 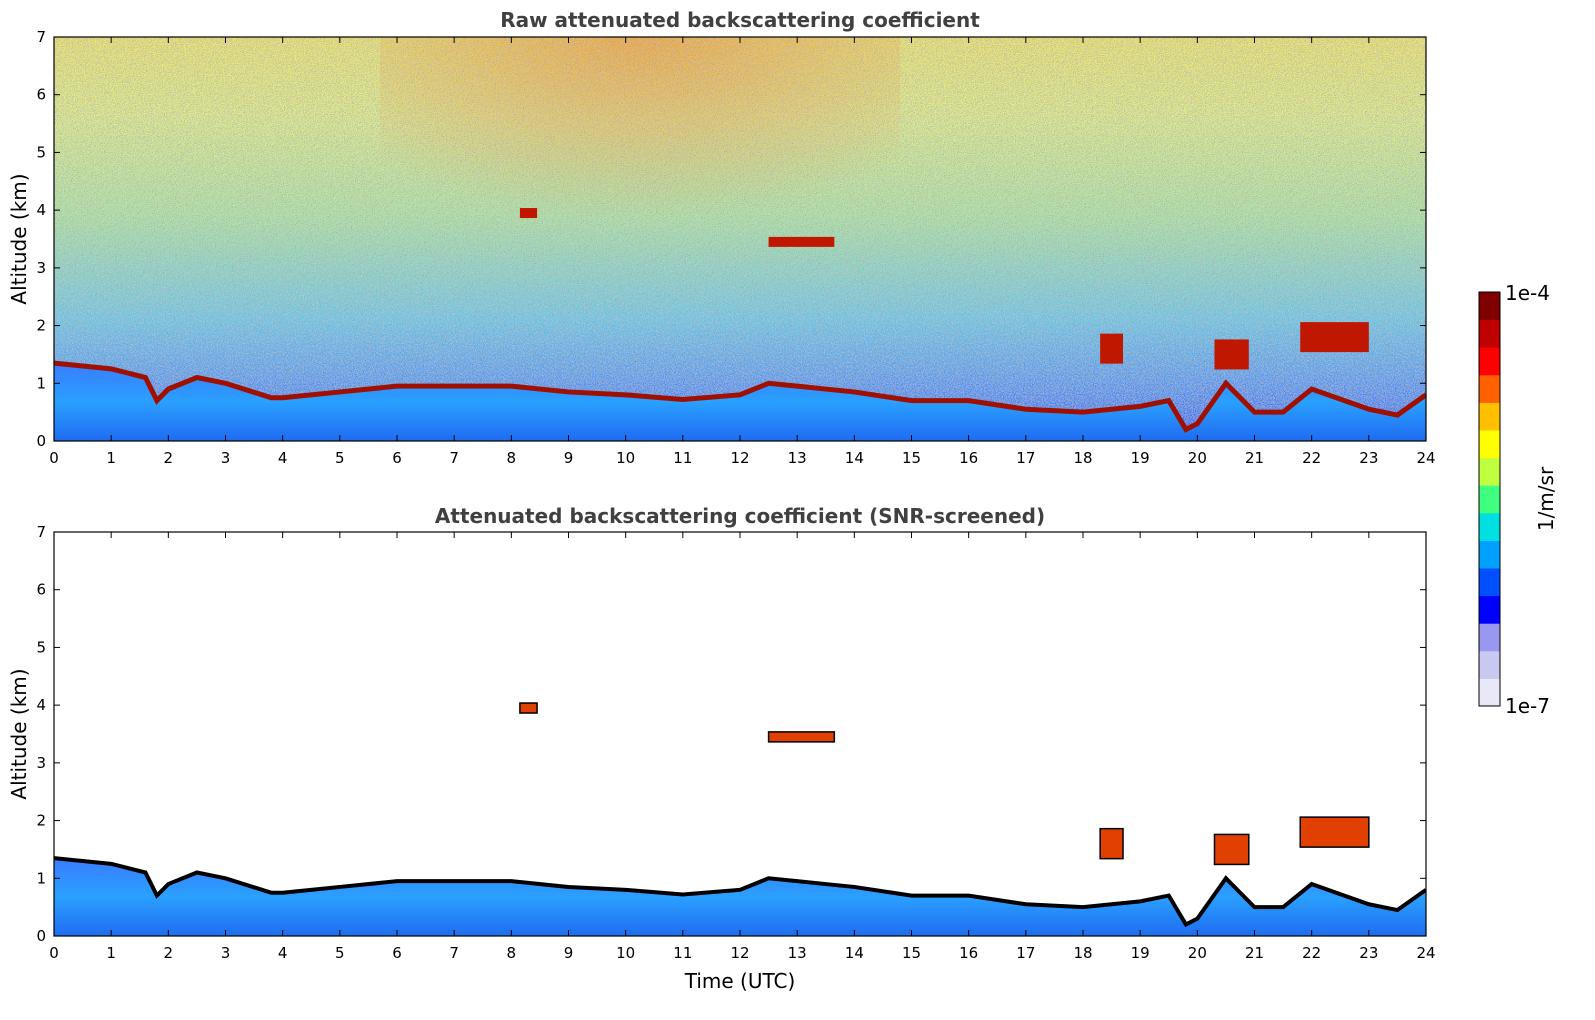 What do you see at coordinates (944, 784) in the screenshot?
I see `screened-cloud-features` at bounding box center [944, 784].